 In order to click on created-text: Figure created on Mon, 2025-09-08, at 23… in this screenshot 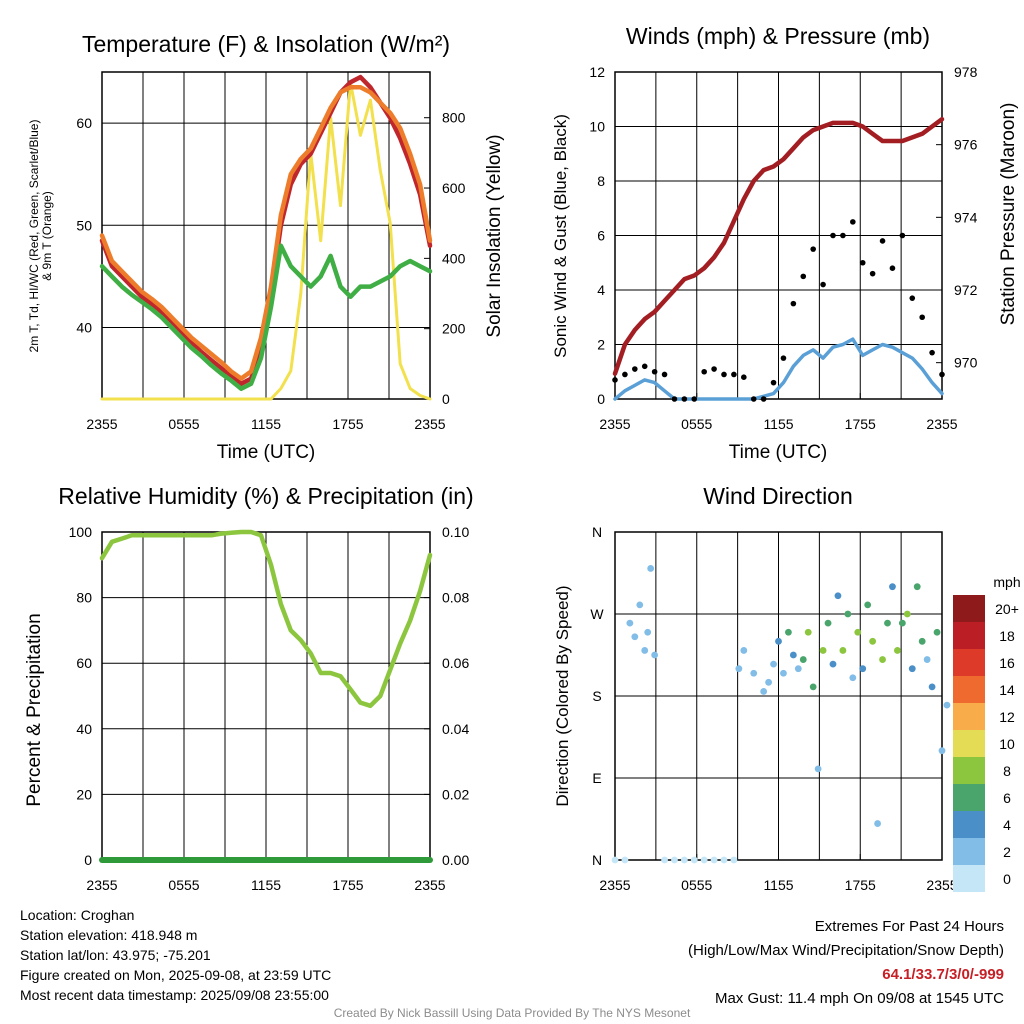, I will do `click(176, 975)`.